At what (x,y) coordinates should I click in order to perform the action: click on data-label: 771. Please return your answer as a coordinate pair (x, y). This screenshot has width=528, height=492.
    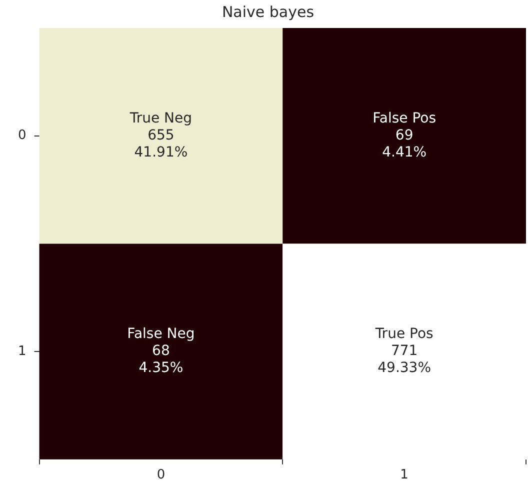
    Looking at the image, I should click on (404, 351).